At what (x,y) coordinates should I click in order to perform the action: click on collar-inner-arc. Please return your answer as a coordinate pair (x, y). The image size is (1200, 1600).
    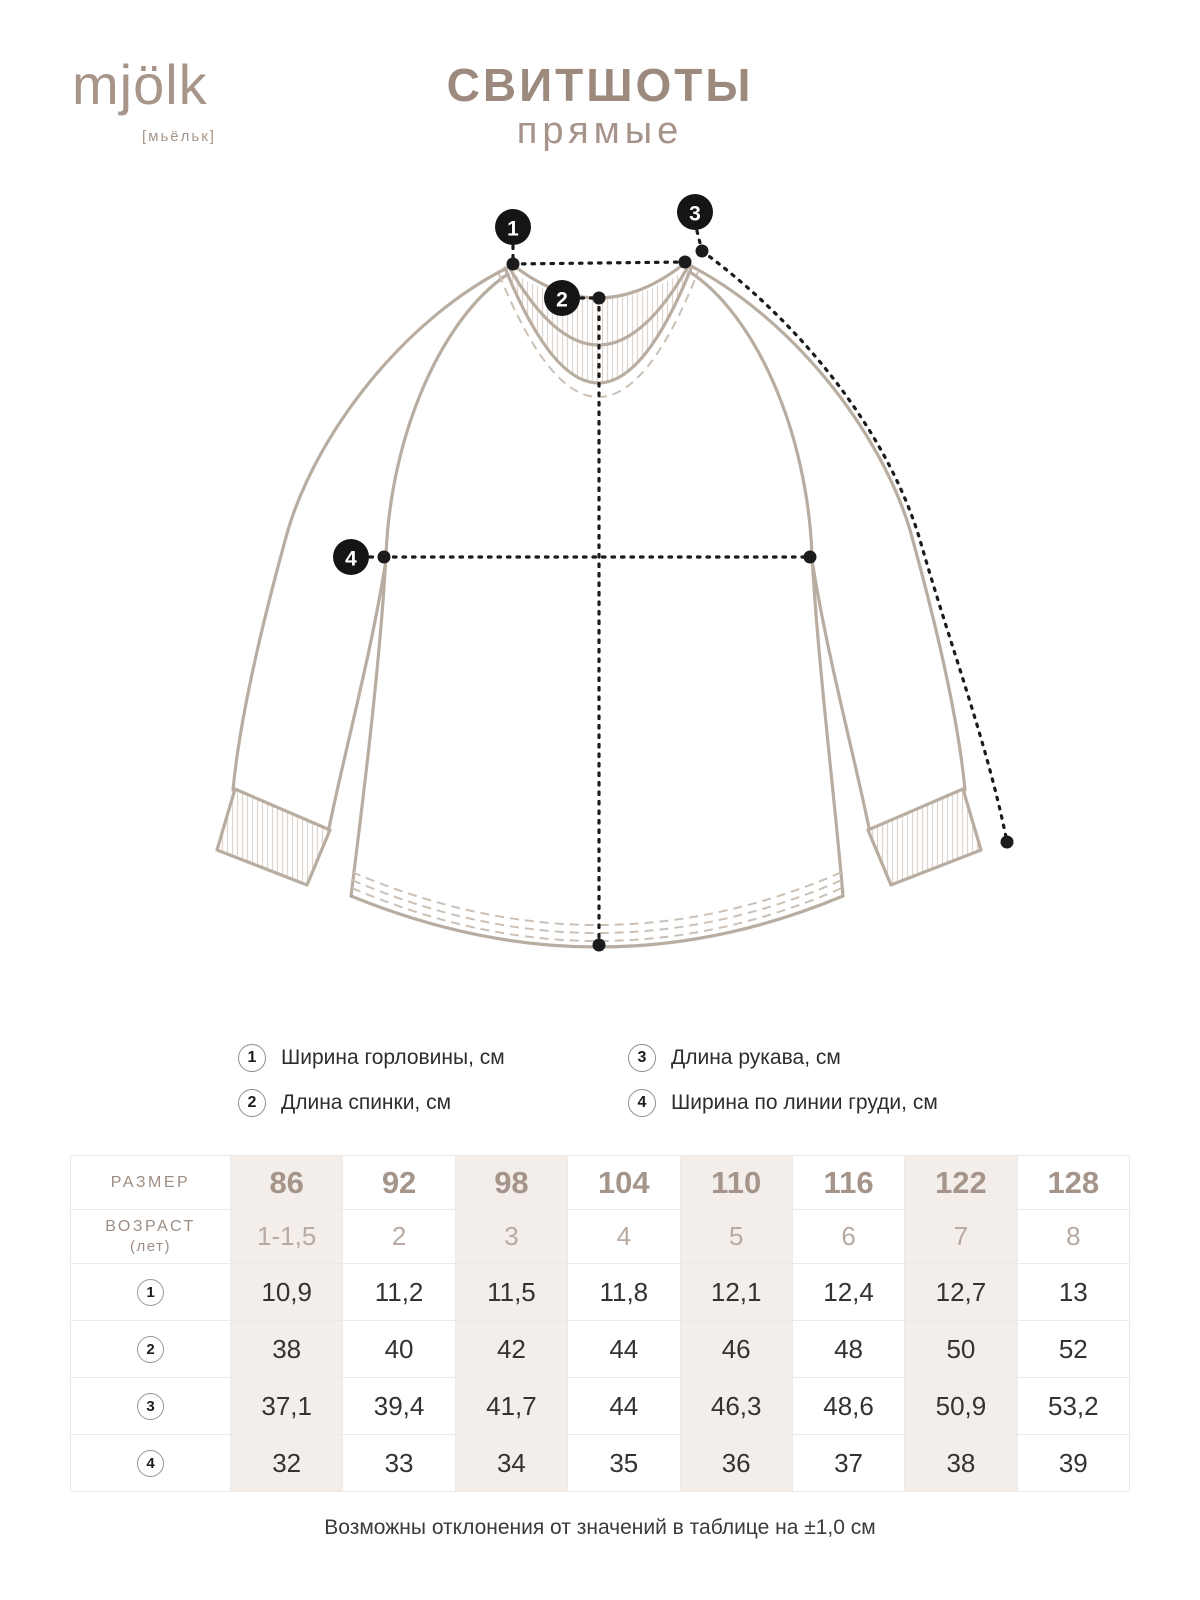
    Looking at the image, I should click on (599, 305).